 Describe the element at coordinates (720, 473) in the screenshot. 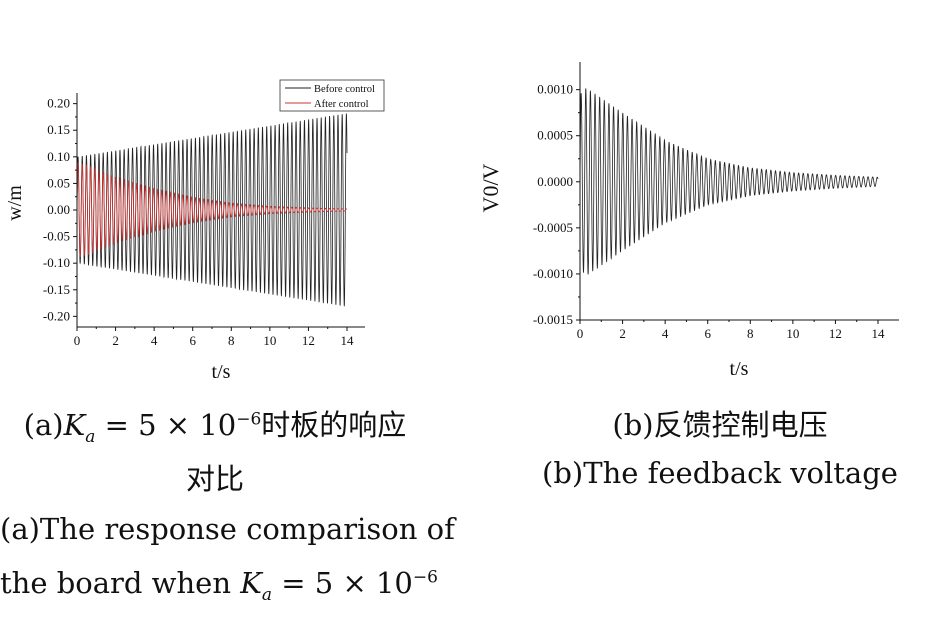

I see `caption-b-english: (b)The feedback voltage` at that location.